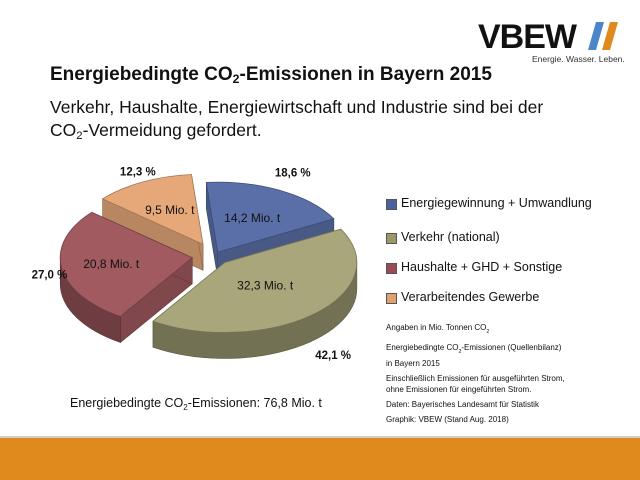 This screenshot has height=480, width=640. I want to click on note-graphic: Graphik: VBEW (Stand Aug. 2018), so click(447, 419).